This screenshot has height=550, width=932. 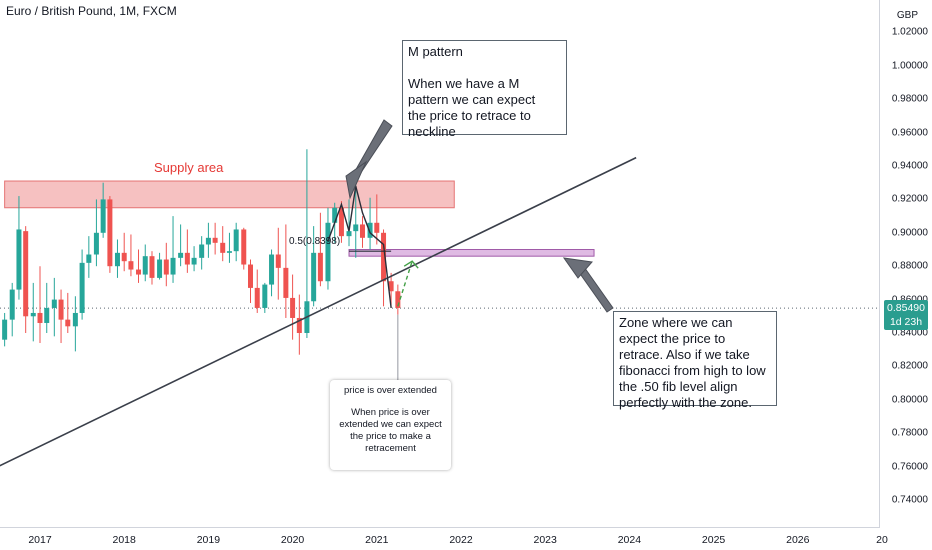 What do you see at coordinates (577, 268) in the screenshot?
I see `zone-arrow-head` at bounding box center [577, 268].